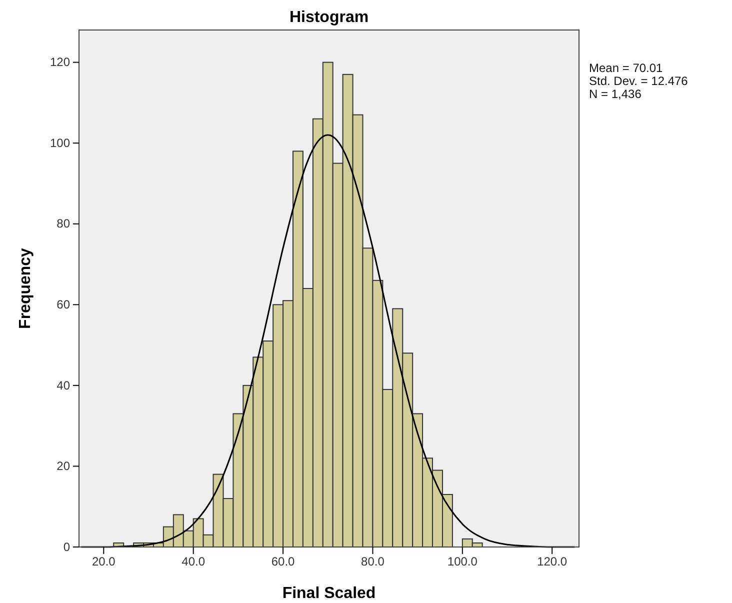  I want to click on text: N = 1,436, so click(615, 94).